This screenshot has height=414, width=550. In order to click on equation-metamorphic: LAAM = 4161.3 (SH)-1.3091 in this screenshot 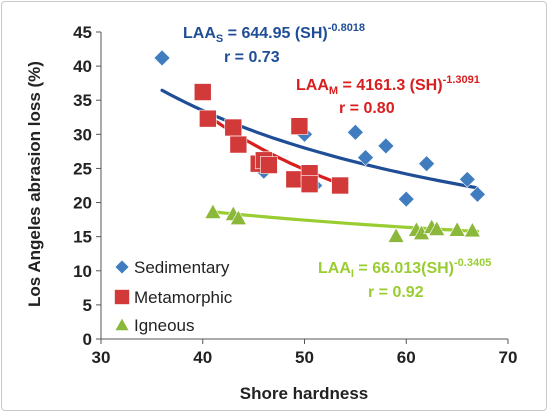, I will do `click(388, 85)`.